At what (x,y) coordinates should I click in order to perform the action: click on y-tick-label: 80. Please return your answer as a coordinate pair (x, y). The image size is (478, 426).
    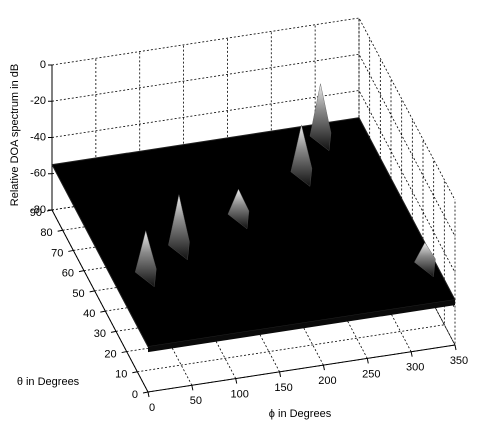
    Looking at the image, I should click on (46, 233).